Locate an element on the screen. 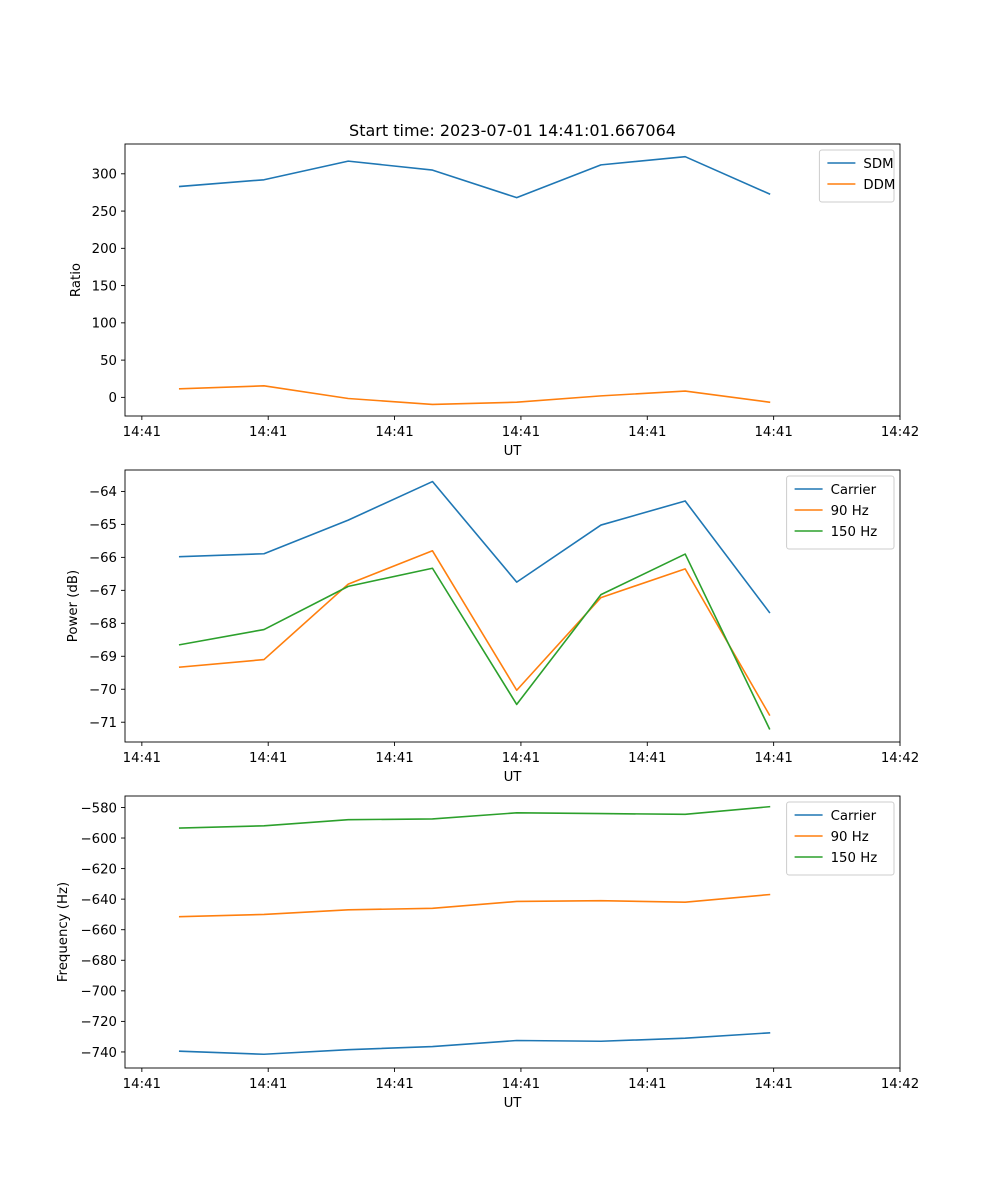 Image resolution: width=1000 pixels, height=1200 pixels. y-tick-label: −68 is located at coordinates (103, 624).